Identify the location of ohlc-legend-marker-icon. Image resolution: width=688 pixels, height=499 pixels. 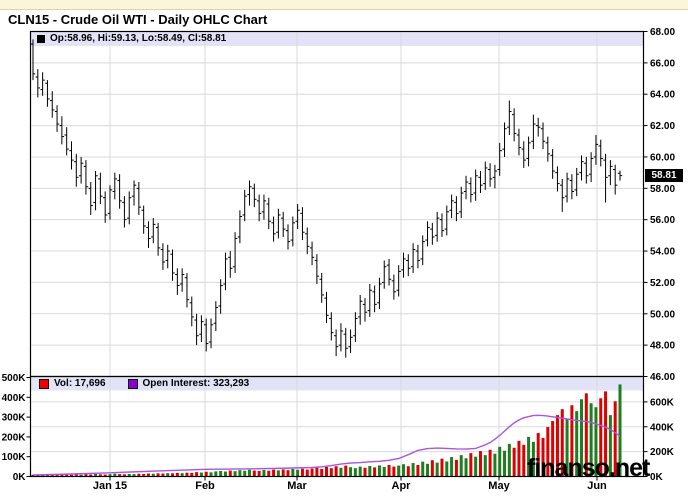
(41, 38).